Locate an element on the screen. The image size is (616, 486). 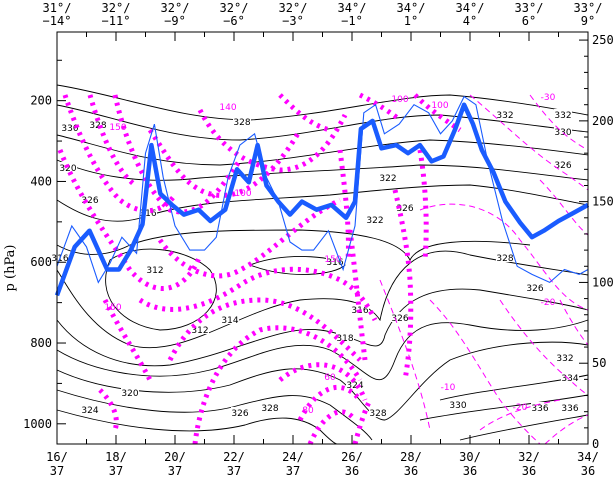
top-tick-label: −14° is located at coordinates (57, 21).